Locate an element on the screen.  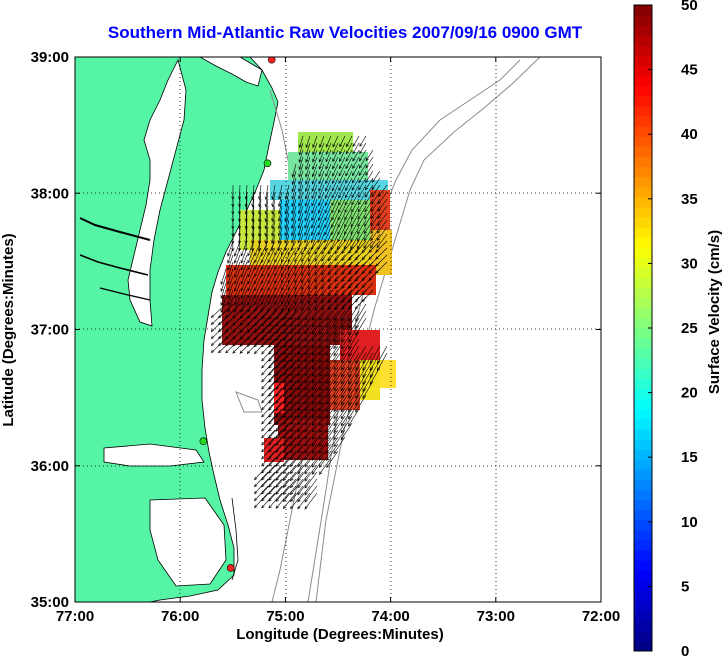
station-marker is located at coordinates (267, 163).